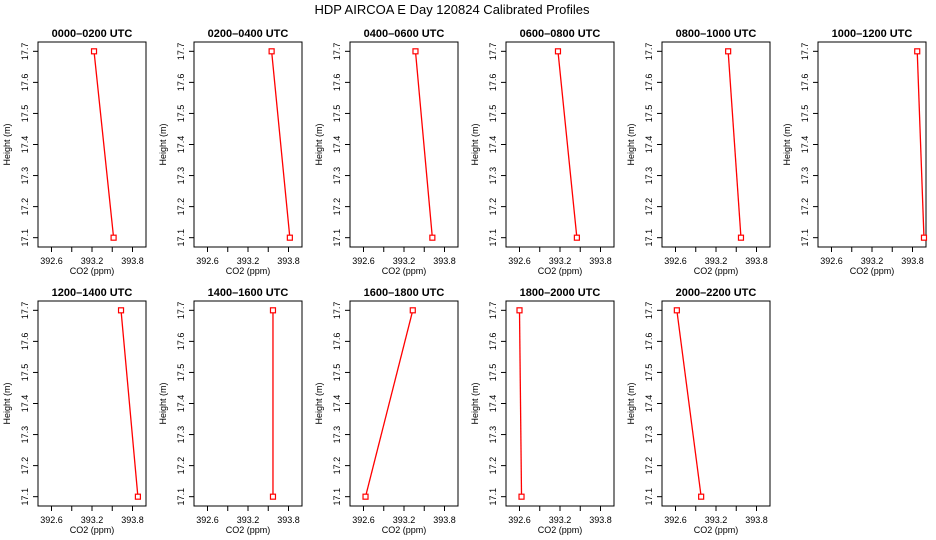  What do you see at coordinates (560, 293) in the screenshot?
I see `panel-title: 1800–2000 UTC` at bounding box center [560, 293].